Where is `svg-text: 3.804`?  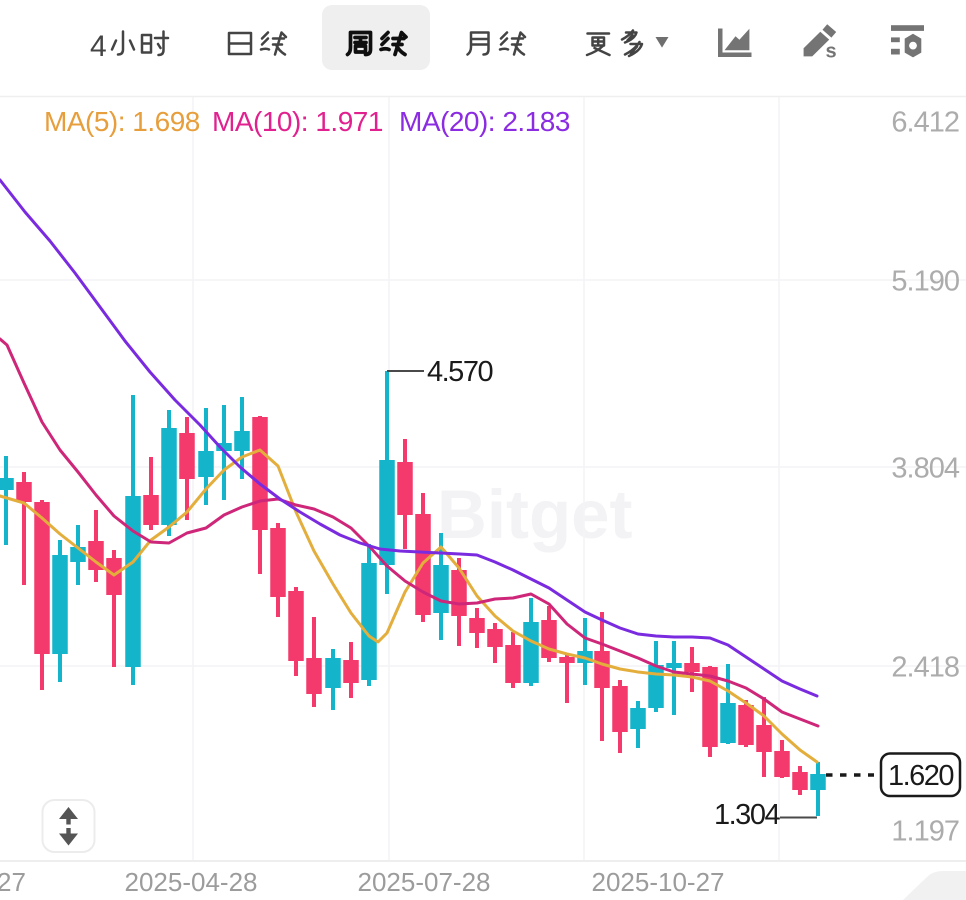 svg-text: 3.804 is located at coordinates (925, 469).